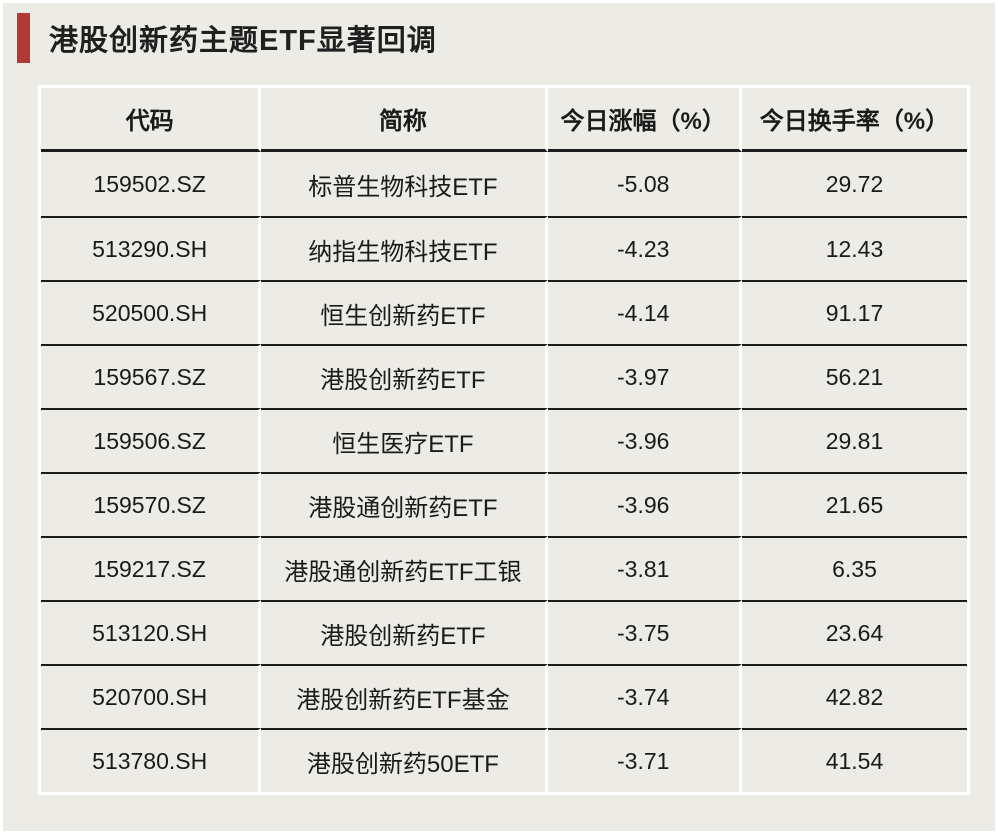  I want to click on cell-change: -3.81, so click(644, 568).